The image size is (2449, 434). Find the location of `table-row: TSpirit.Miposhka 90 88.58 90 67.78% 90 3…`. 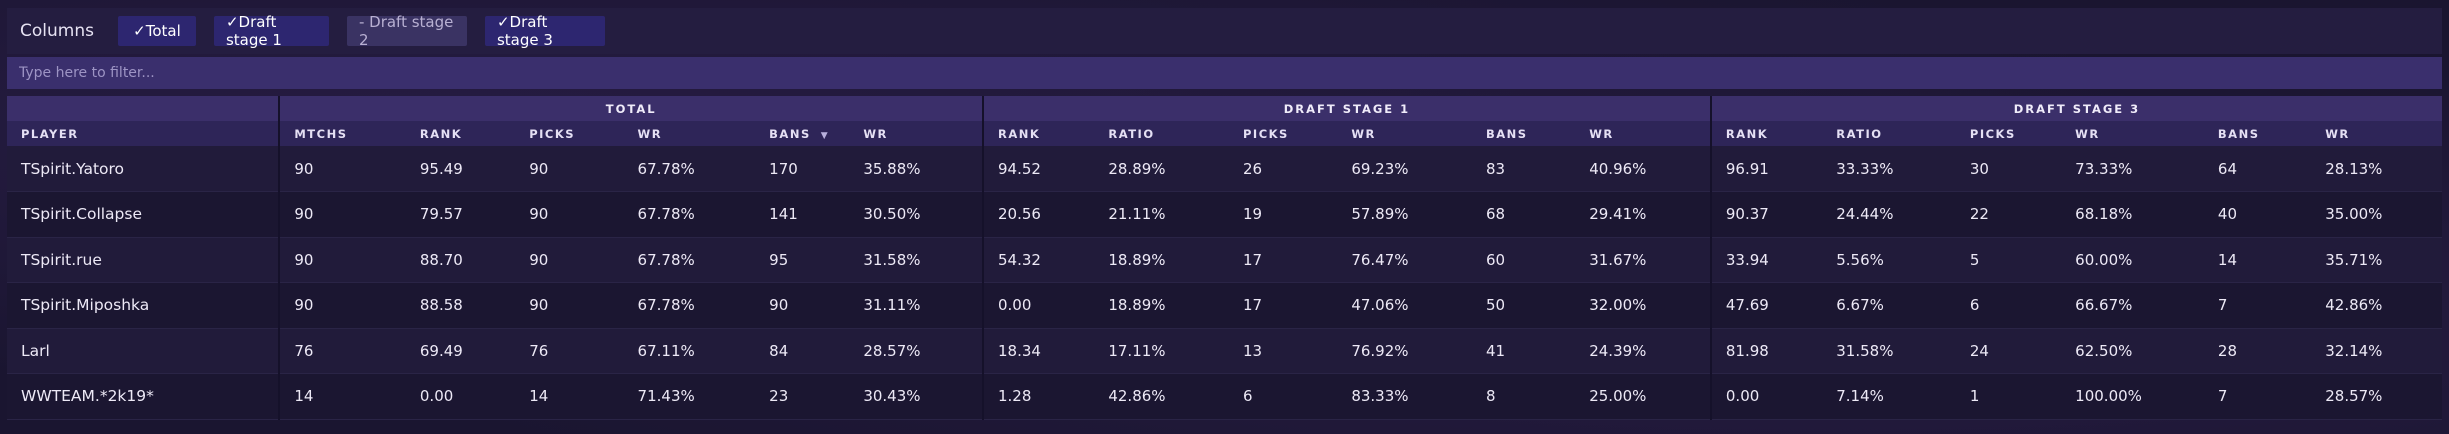

table-row: TSpirit.Miposhka 90 88.58 90 67.78% 90 3… is located at coordinates (1224, 305).